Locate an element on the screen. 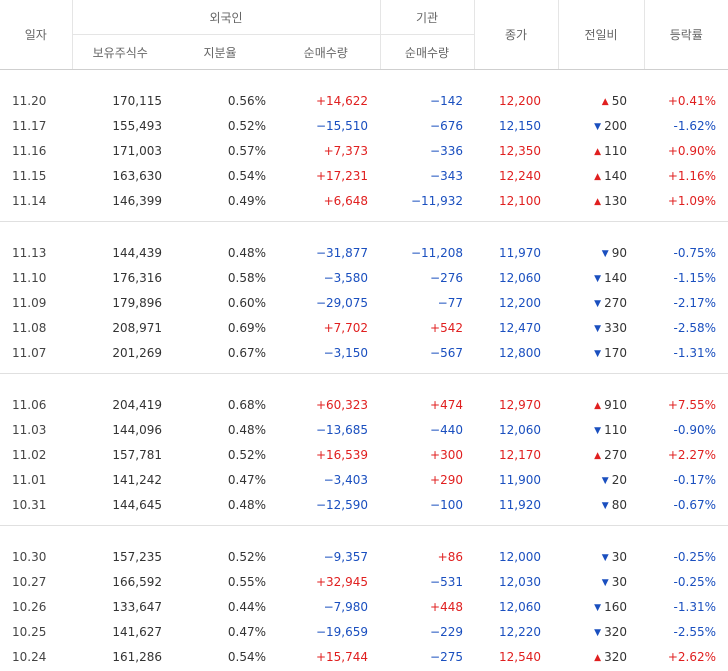 This screenshot has height=671, width=728. header-foreign: 외국인 is located at coordinates (226, 17).